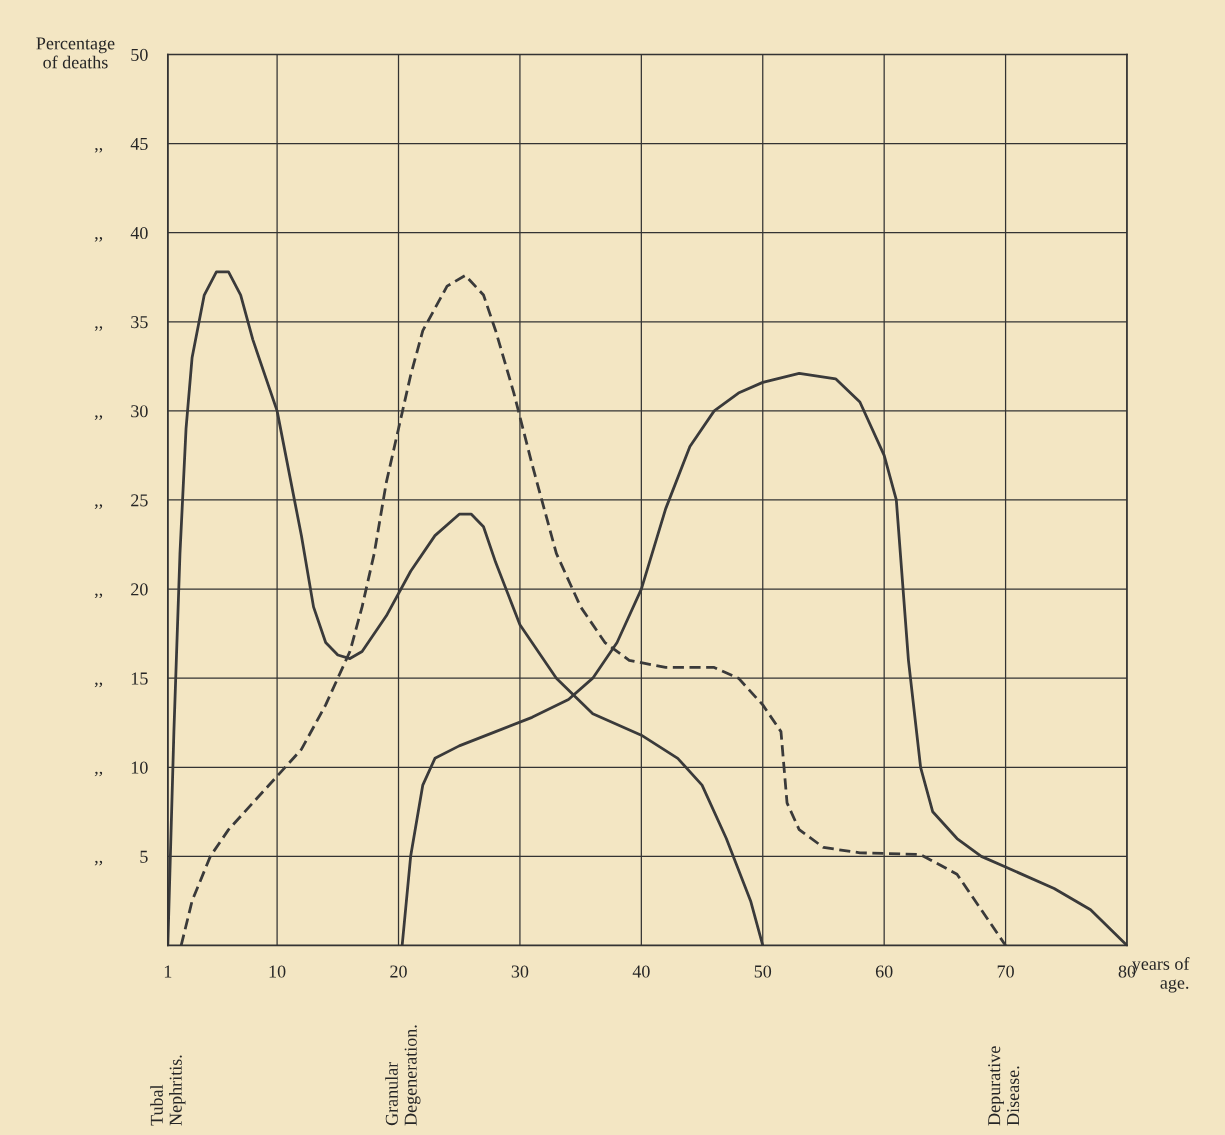 The image size is (1225, 1135). I want to click on y-tick-label: 50, so click(139, 54).